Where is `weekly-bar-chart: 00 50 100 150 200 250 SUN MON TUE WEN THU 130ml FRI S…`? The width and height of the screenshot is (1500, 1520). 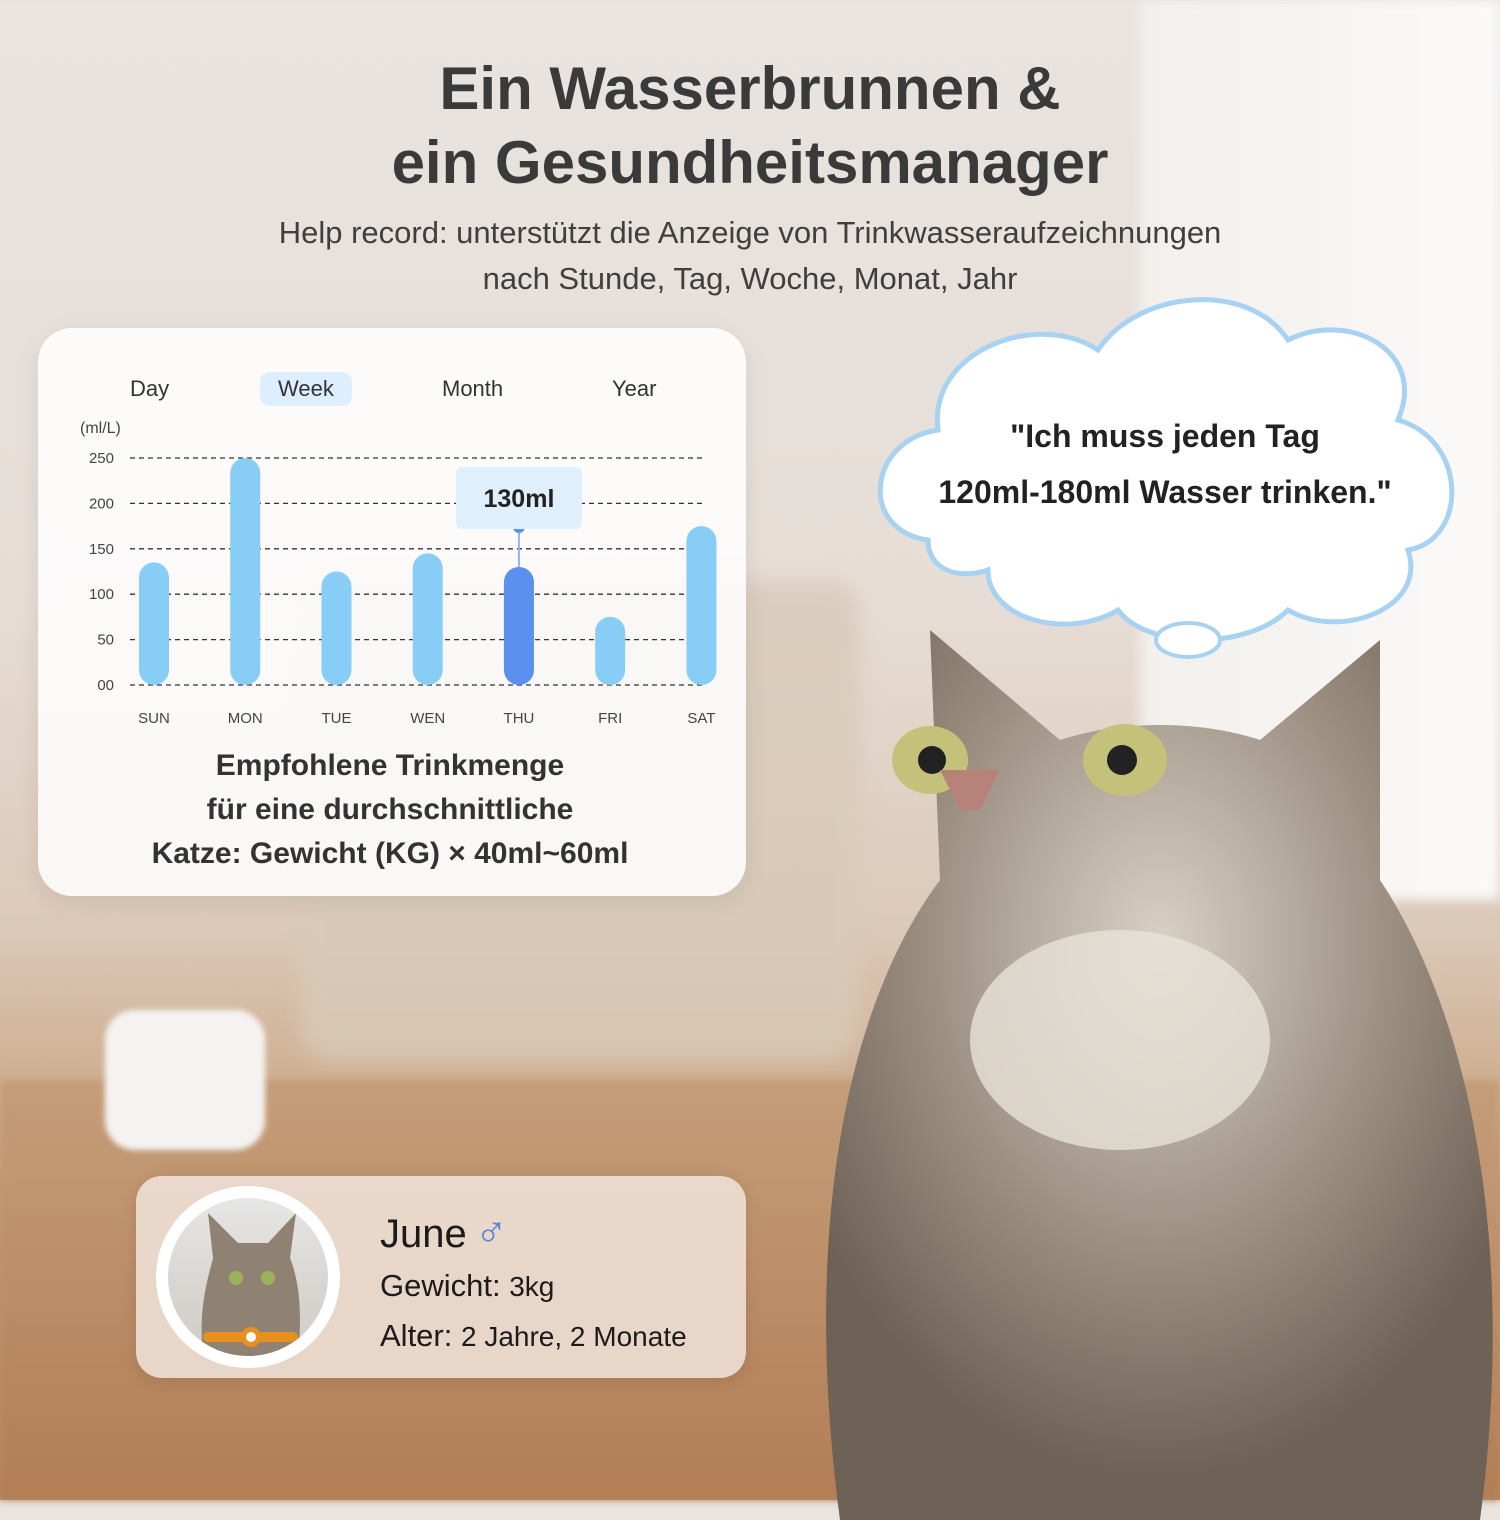
weekly-bar-chart: 00 50 100 150 200 250 SUN MON TUE WEN THU 130ml FRI S… is located at coordinates (403, 588).